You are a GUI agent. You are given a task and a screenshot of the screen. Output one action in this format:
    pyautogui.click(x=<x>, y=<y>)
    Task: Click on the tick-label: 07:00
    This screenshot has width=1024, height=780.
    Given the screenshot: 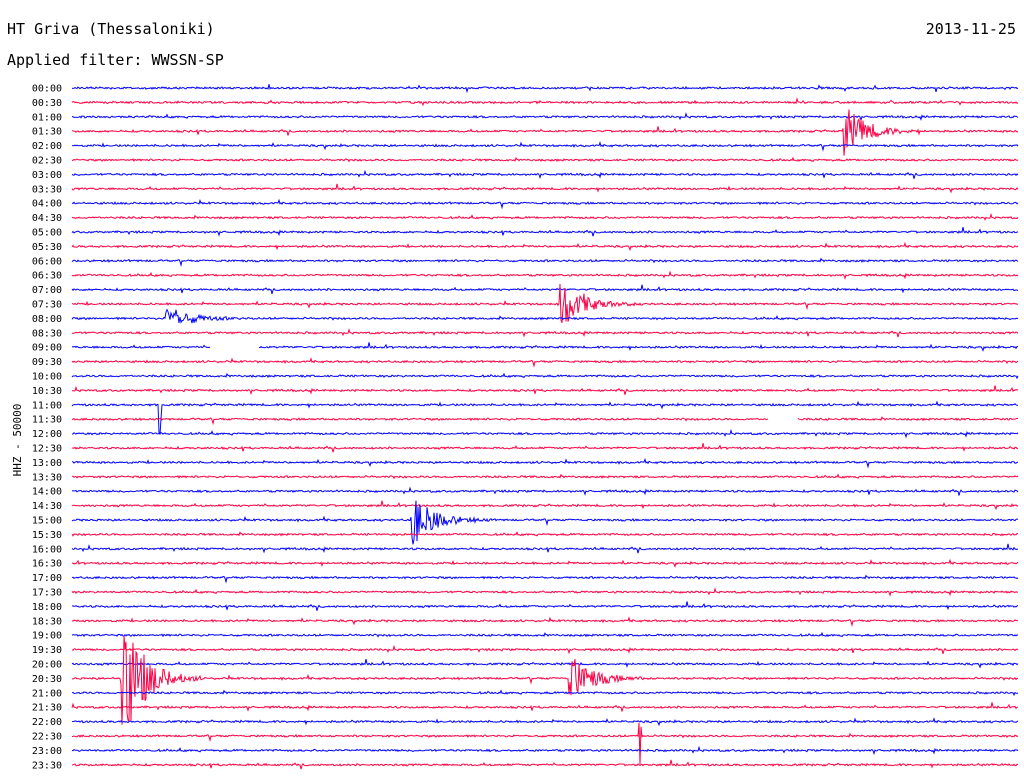 What is the action you would take?
    pyautogui.click(x=47, y=290)
    